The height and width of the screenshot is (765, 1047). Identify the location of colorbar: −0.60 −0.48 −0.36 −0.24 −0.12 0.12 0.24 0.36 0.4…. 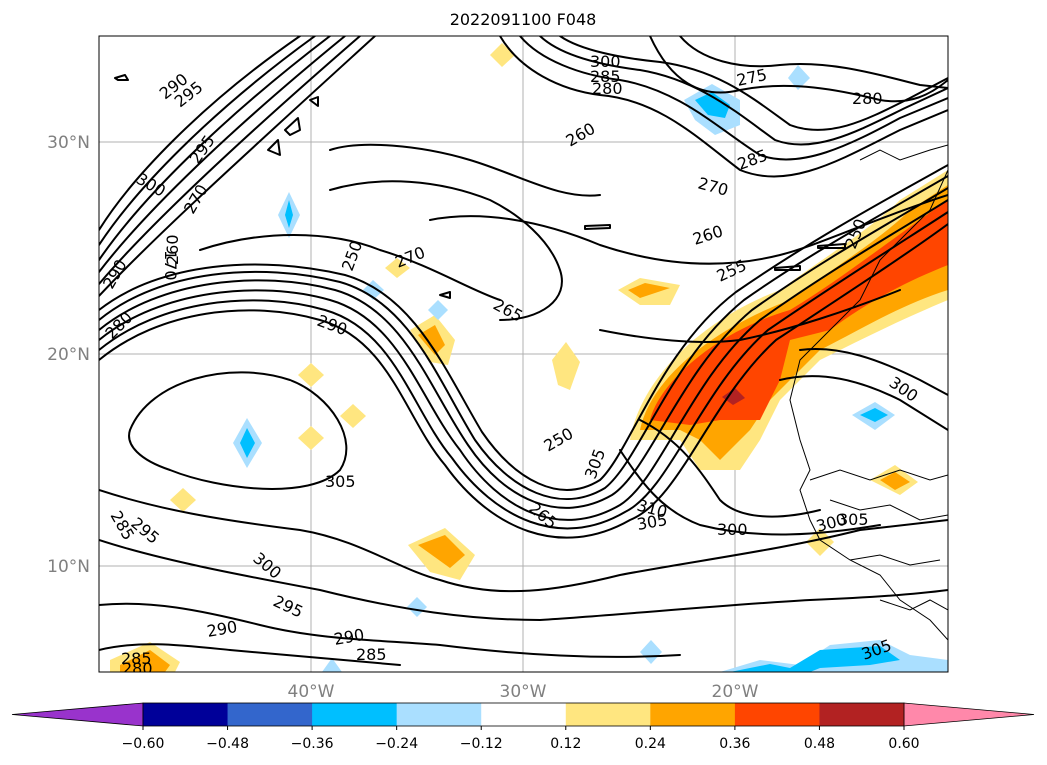
(523, 727).